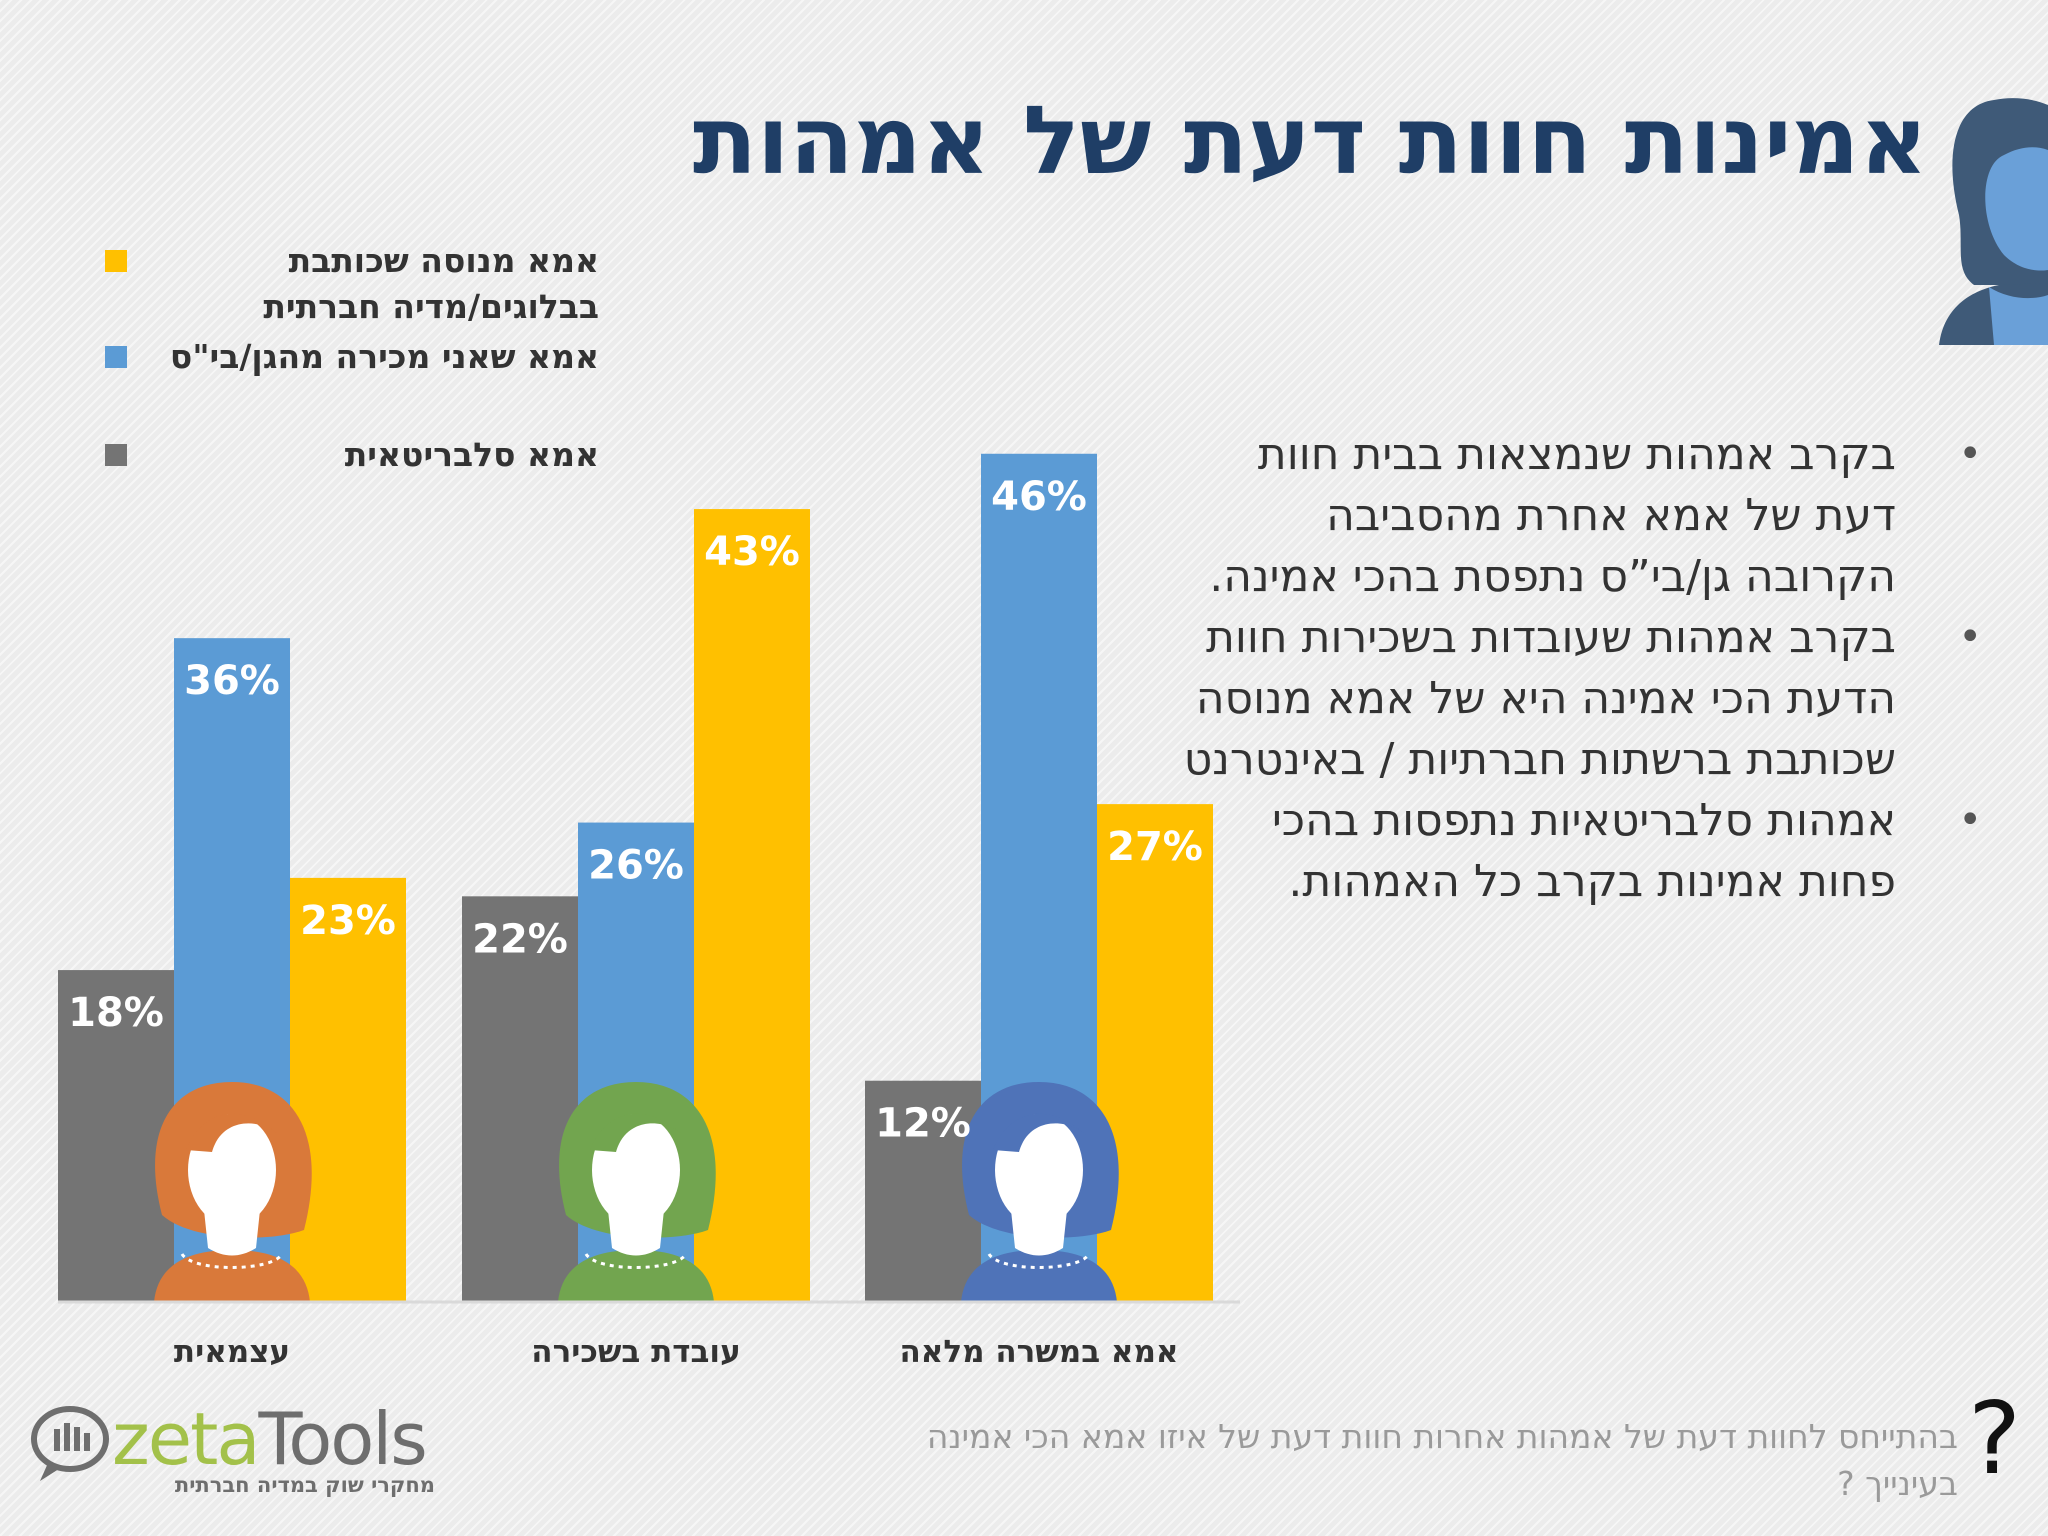 The width and height of the screenshot is (2048, 1536). What do you see at coordinates (70, 1443) in the screenshot?
I see `speech-bubble-logo-icon` at bounding box center [70, 1443].